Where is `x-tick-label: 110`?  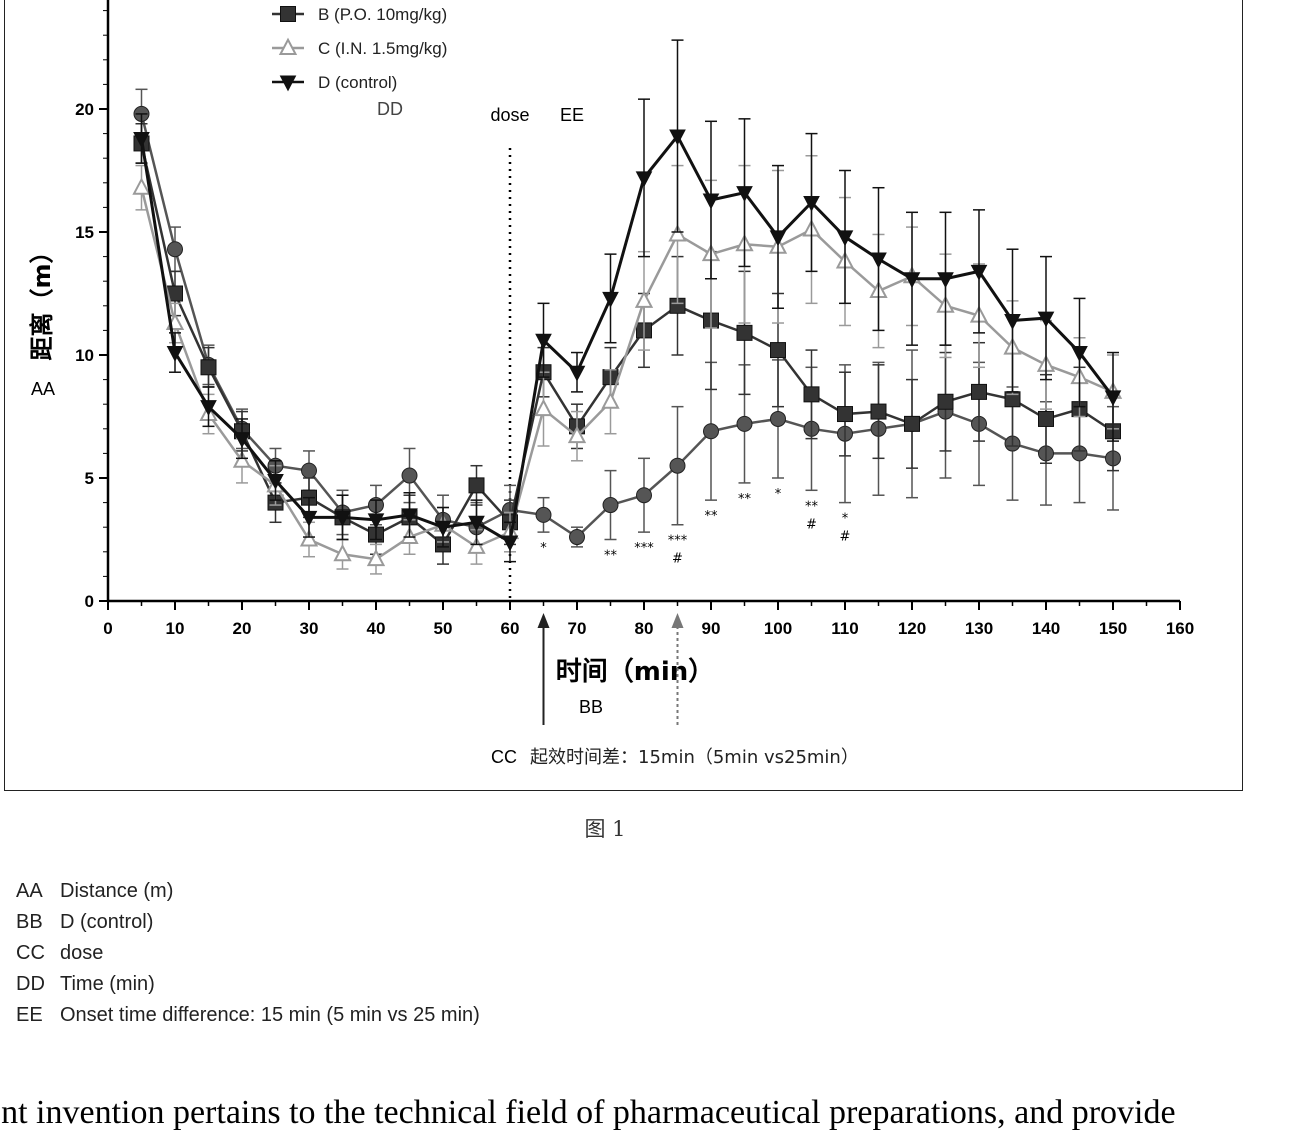 x-tick-label: 110 is located at coordinates (844, 628).